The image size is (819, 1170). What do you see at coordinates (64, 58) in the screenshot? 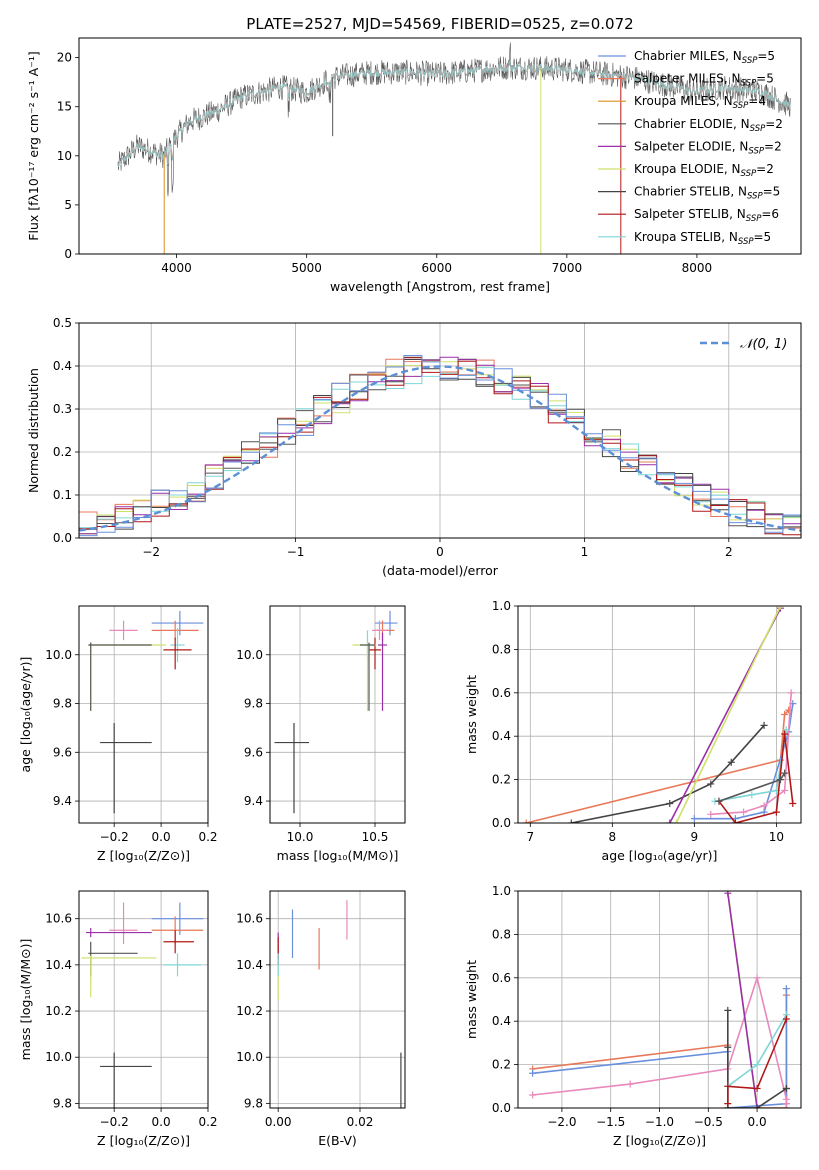
I see `y-tick-label: 20` at bounding box center [64, 58].